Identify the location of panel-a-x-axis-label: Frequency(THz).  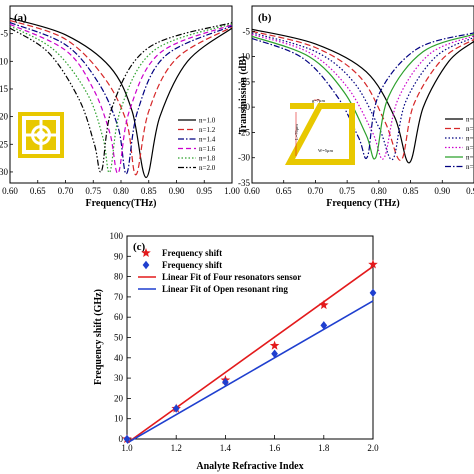
(121, 203).